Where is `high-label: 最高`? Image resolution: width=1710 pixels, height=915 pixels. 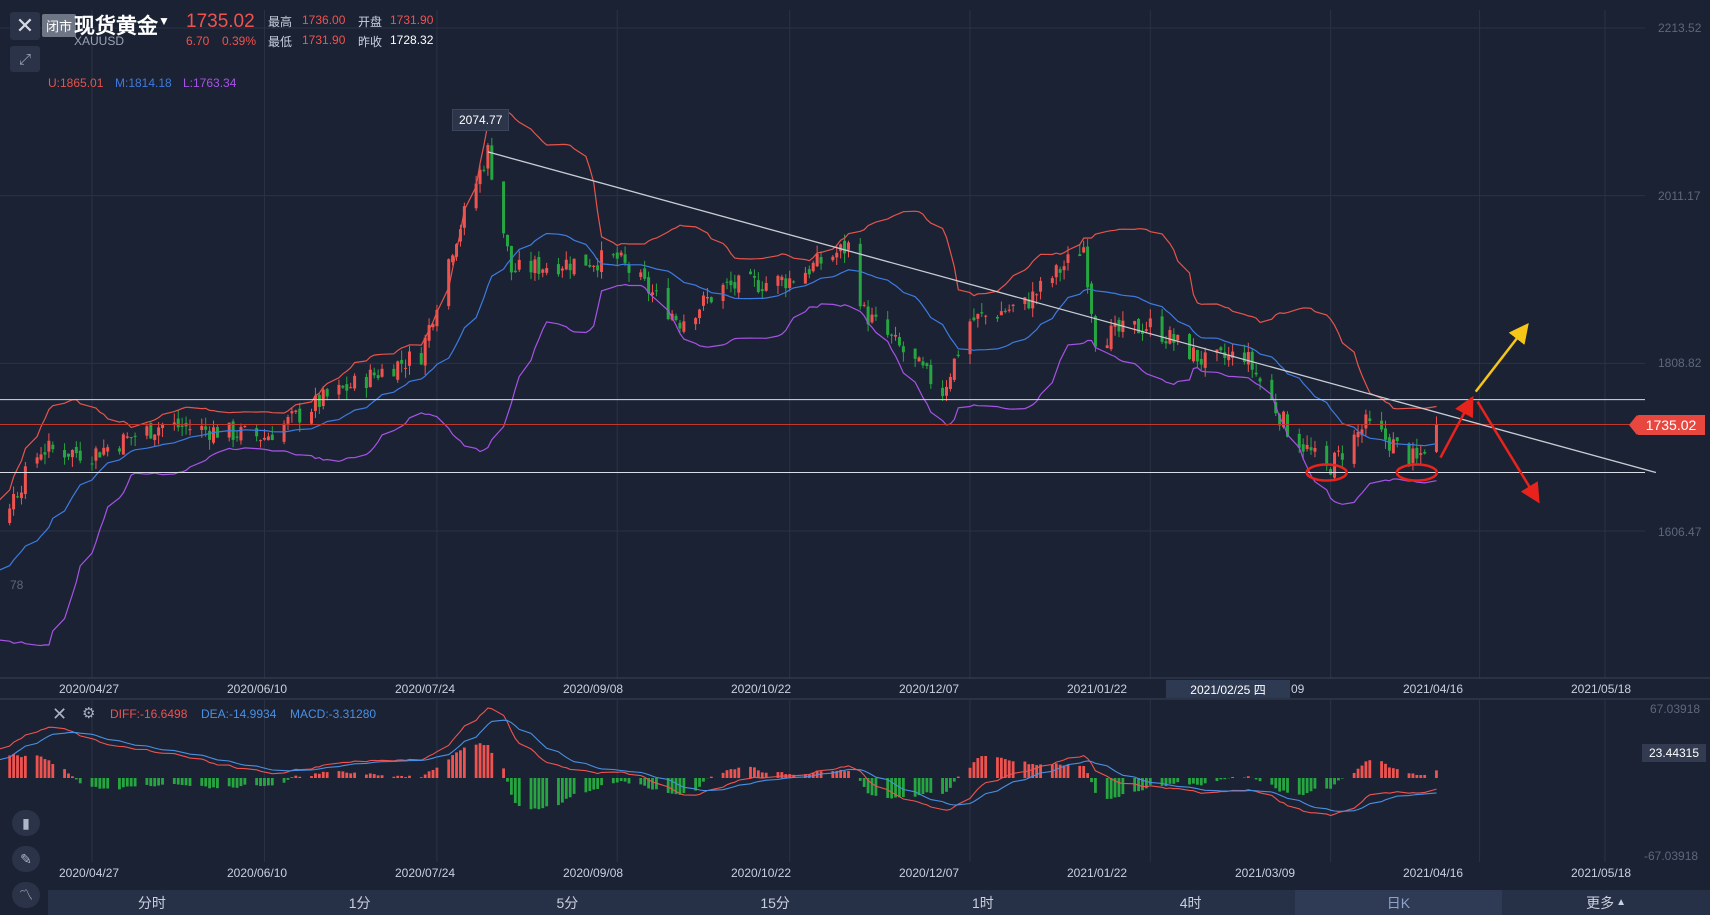 high-label: 最高 is located at coordinates (280, 22).